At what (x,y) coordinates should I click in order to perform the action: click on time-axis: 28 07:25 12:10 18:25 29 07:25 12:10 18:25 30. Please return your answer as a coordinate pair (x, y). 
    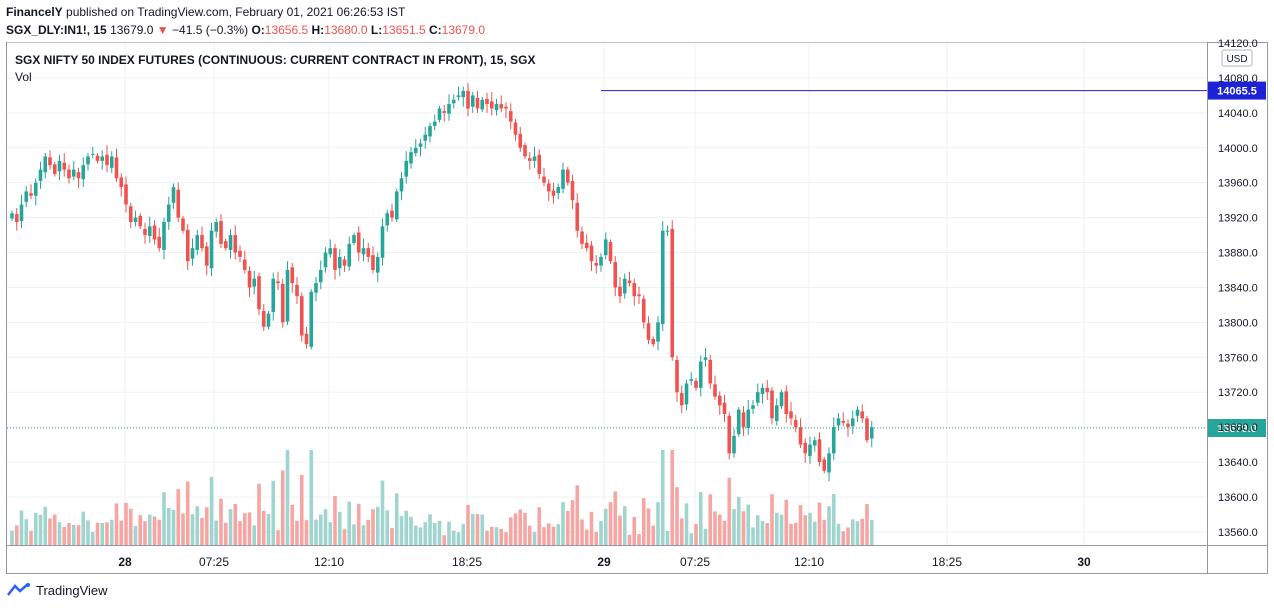
    Looking at the image, I should click on (637, 557).